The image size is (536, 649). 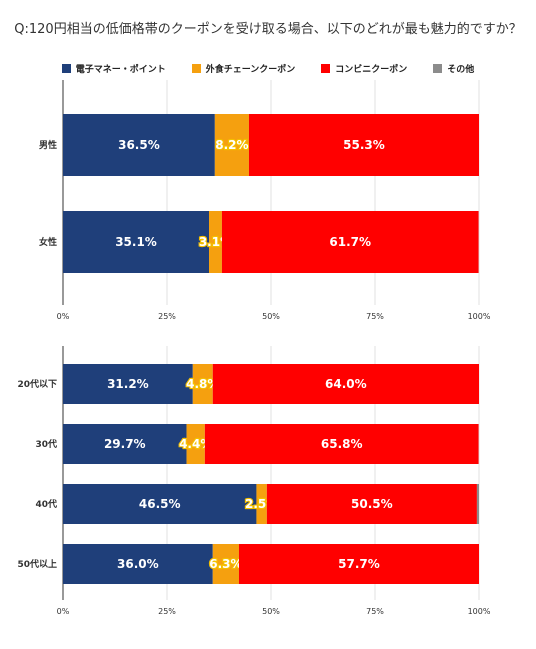 What do you see at coordinates (371, 70) in the screenshot?
I see `legend-label-convenience: コンビニクーポン` at bounding box center [371, 70].